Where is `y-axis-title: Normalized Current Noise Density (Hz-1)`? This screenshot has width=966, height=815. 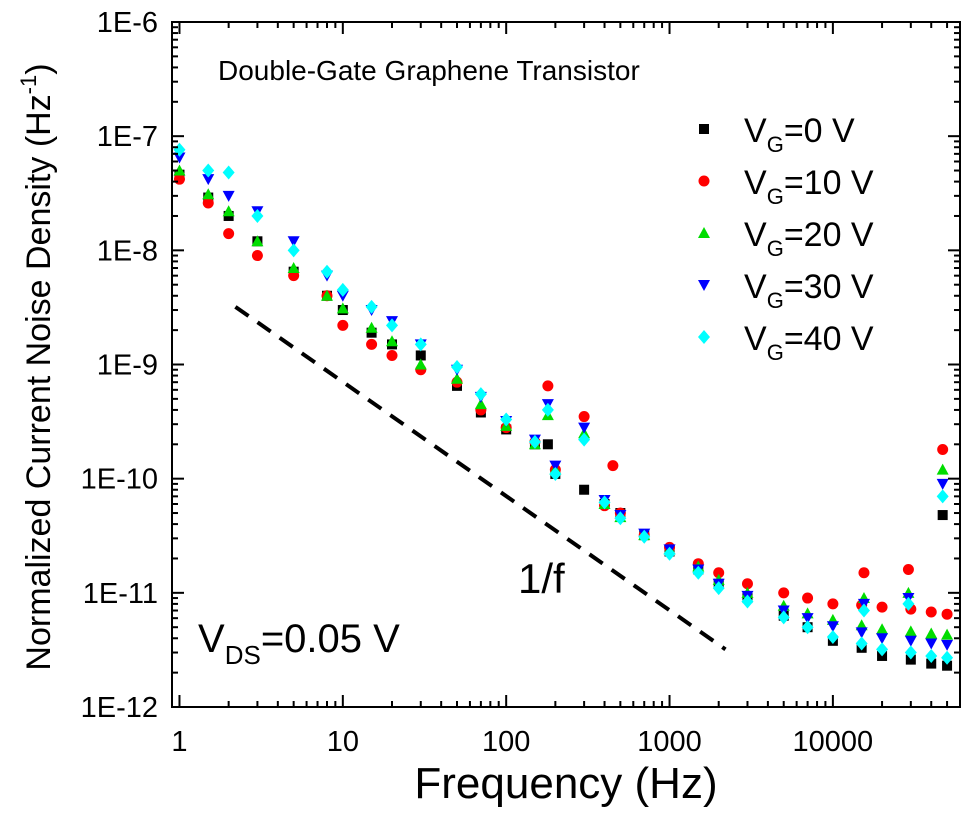
y-axis-title: Normalized Current Noise Density (Hz-1) is located at coordinates (37, 366).